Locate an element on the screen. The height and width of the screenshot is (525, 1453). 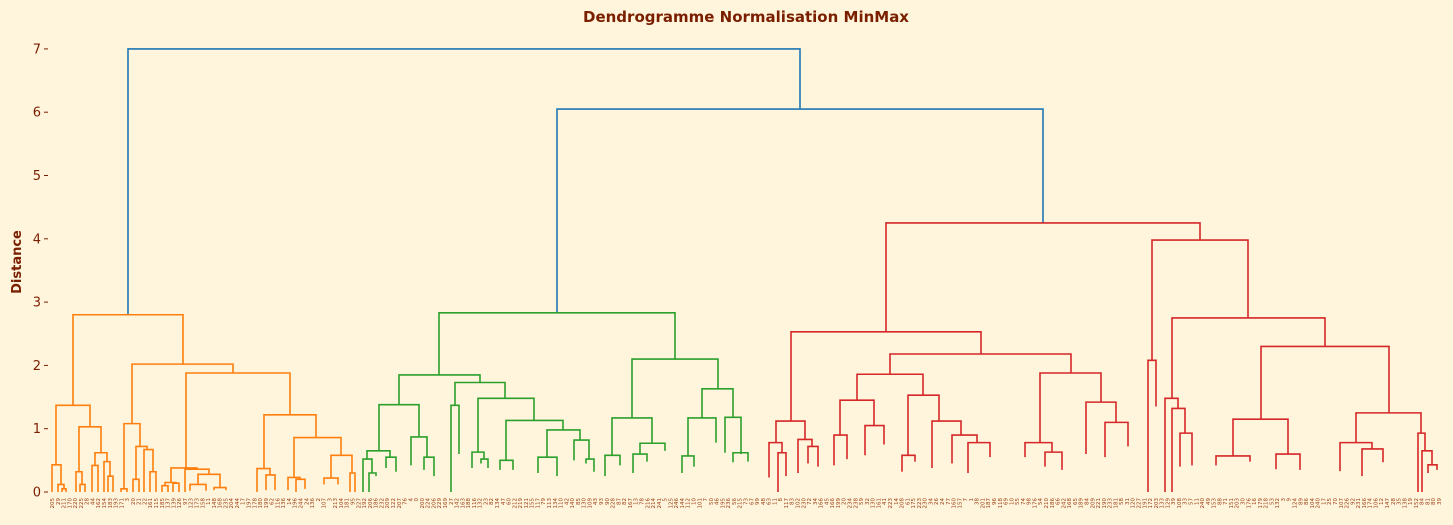
leaf-label: 82 is located at coordinates (492, 501).